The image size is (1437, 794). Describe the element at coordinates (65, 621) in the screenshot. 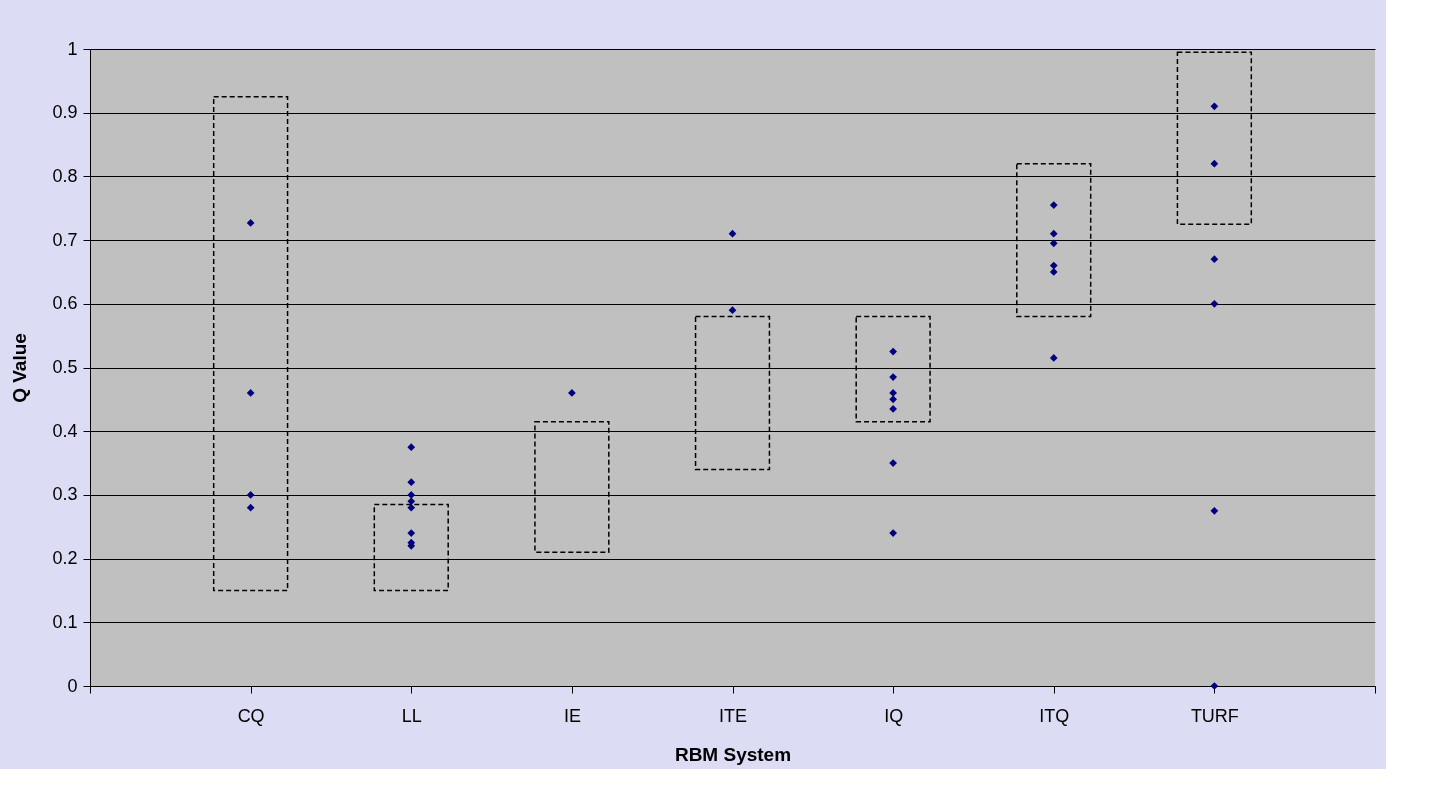

I see `y-tick-label: 0.1` at that location.